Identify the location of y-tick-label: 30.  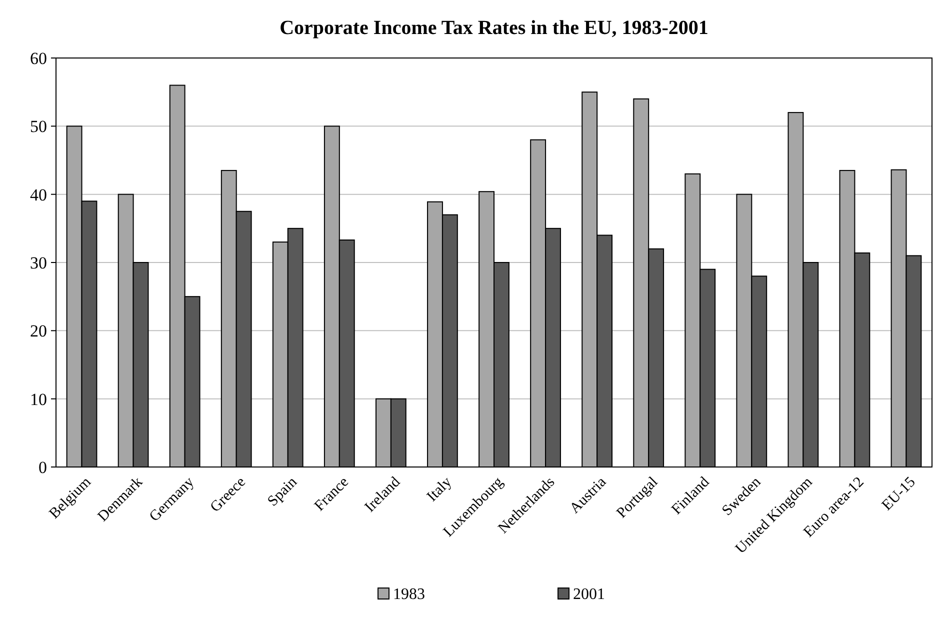
(38, 262).